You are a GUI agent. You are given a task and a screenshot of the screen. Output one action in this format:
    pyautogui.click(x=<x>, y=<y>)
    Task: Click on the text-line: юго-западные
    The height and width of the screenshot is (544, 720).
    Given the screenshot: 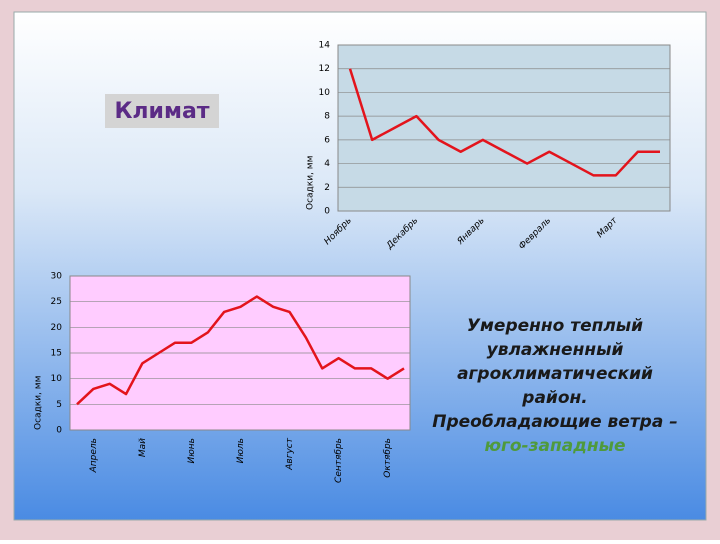 What is the action you would take?
    pyautogui.click(x=554, y=446)
    